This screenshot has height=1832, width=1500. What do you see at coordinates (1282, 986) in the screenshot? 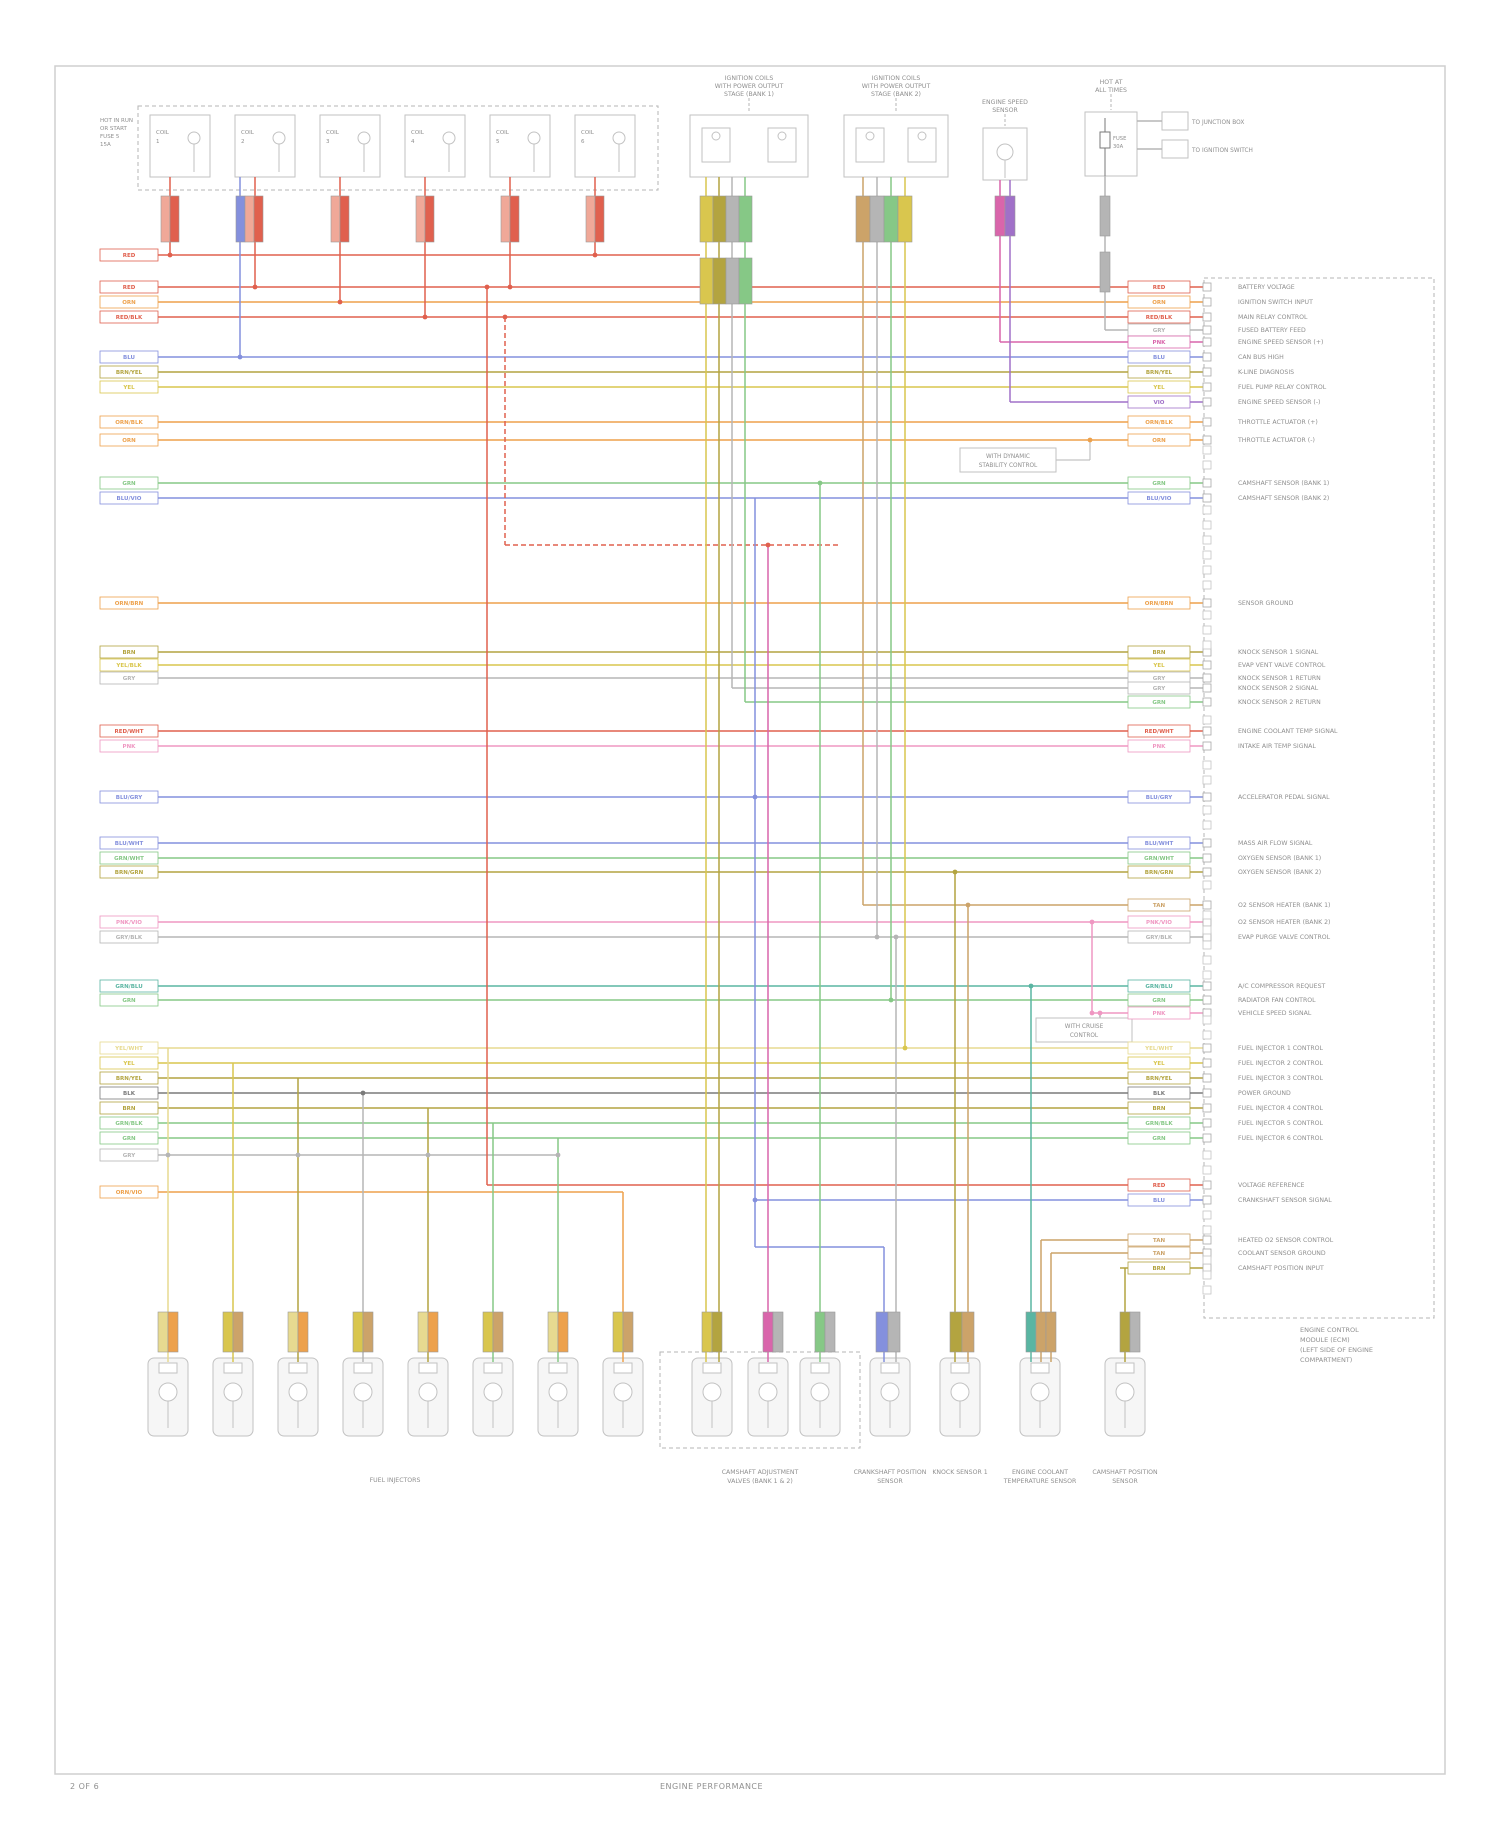
I see `ecm-pin-label: A/C COMPRESSOR REQUEST` at bounding box center [1282, 986].